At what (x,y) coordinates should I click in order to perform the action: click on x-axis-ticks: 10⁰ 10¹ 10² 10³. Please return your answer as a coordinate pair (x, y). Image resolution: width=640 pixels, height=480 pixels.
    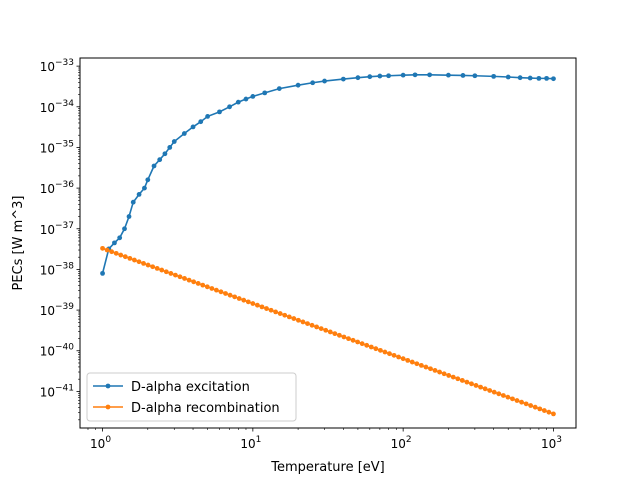
    Looking at the image, I should click on (324, 439).